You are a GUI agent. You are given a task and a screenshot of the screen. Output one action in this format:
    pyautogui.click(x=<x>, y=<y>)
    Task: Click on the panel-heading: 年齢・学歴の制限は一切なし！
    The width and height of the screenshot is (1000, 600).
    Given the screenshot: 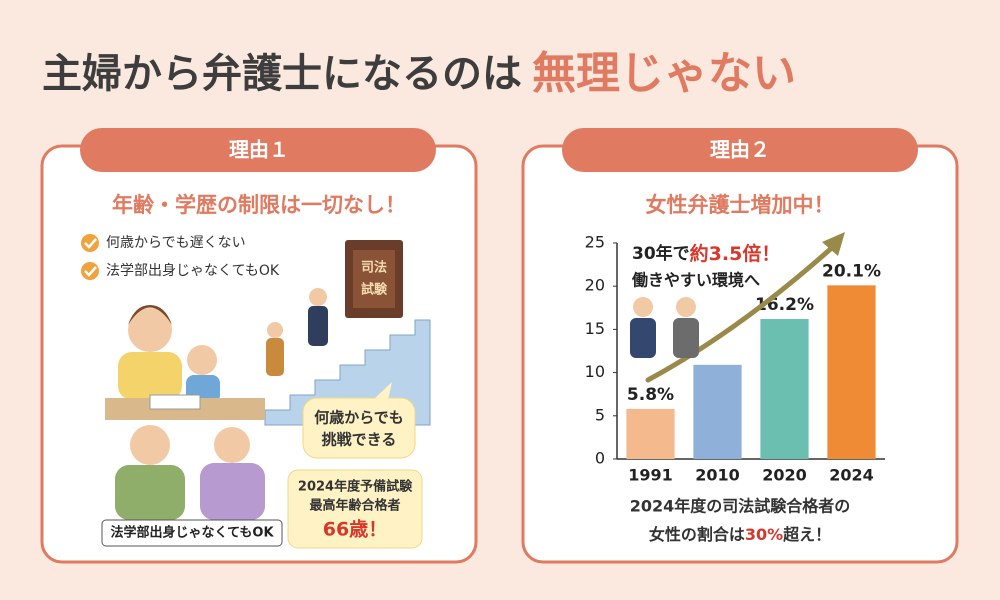 What is the action you would take?
    pyautogui.click(x=259, y=205)
    